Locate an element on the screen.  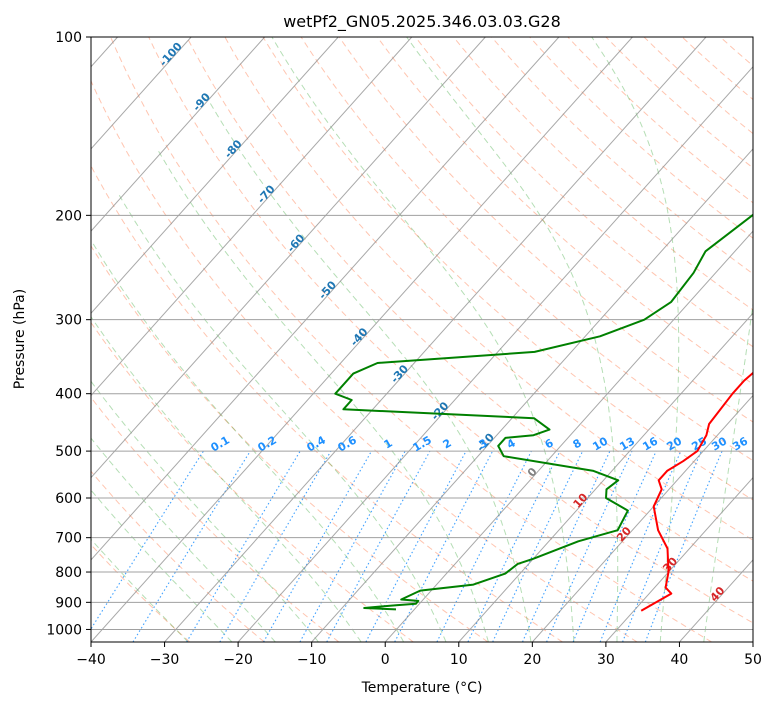
y-axis-label: Pressure (hPa) is located at coordinates (20, 339).